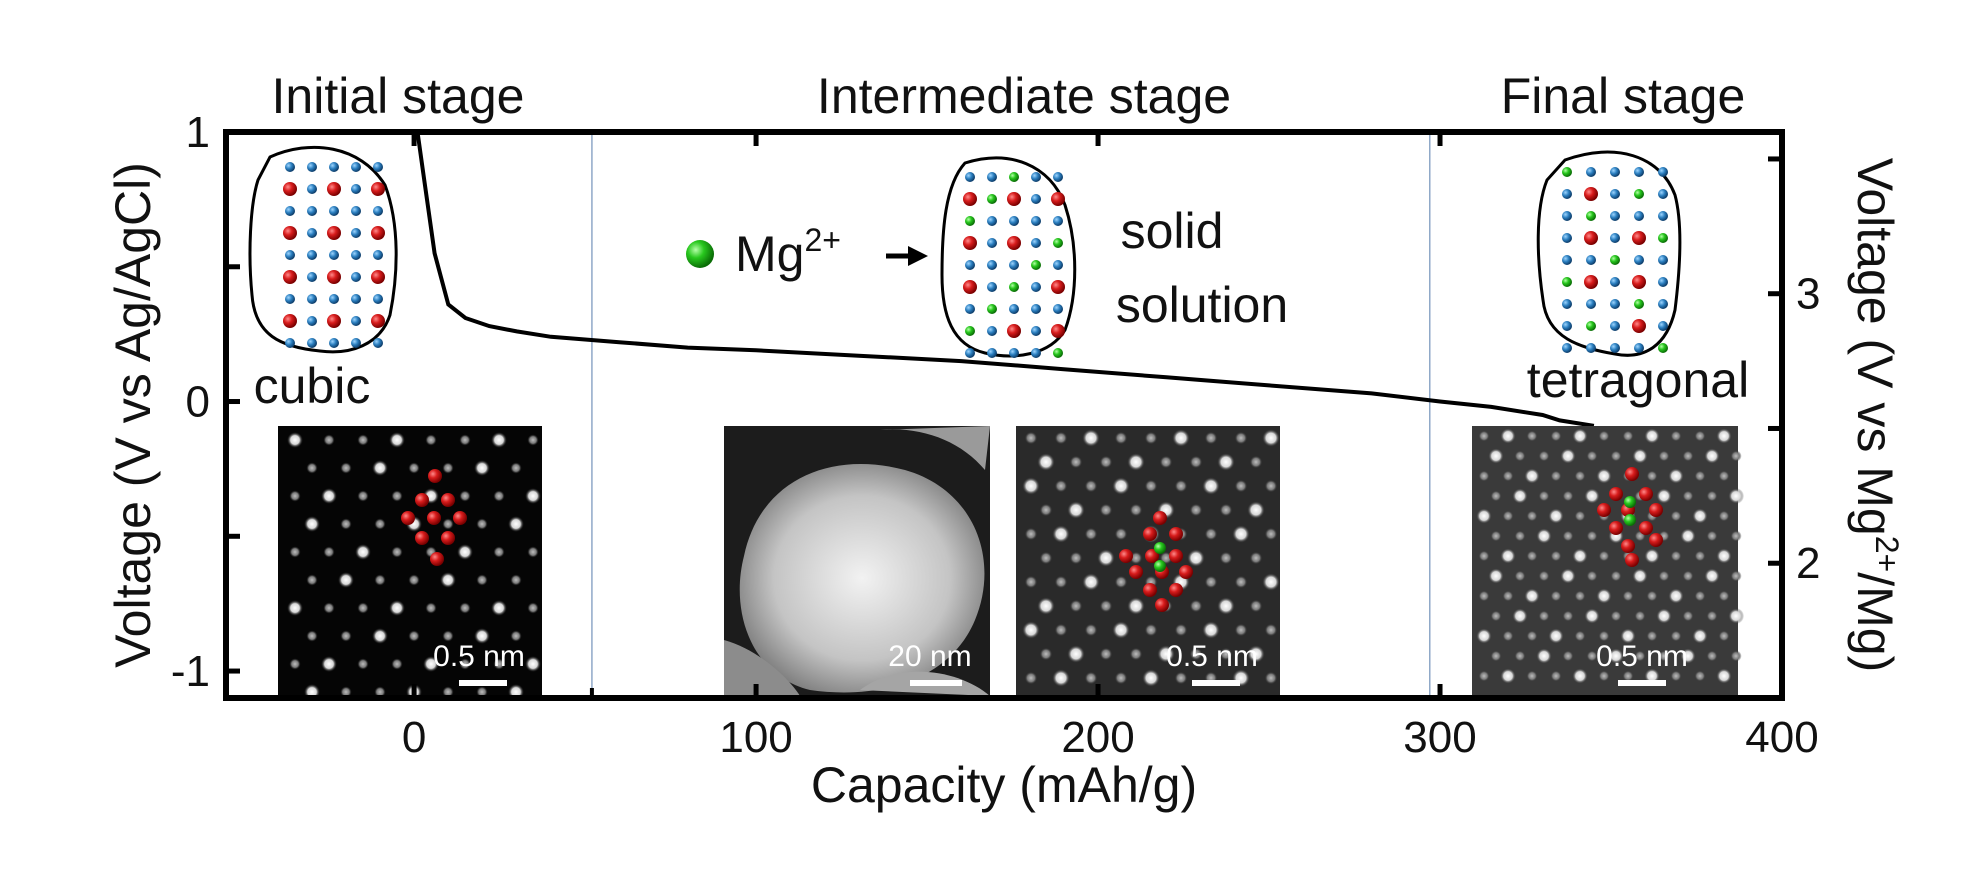 The width and height of the screenshot is (1981, 891). What do you see at coordinates (1876, 415) in the screenshot?
I see `y-axis-label-right: Voltage (V vs Mg2+/Mg)` at bounding box center [1876, 415].